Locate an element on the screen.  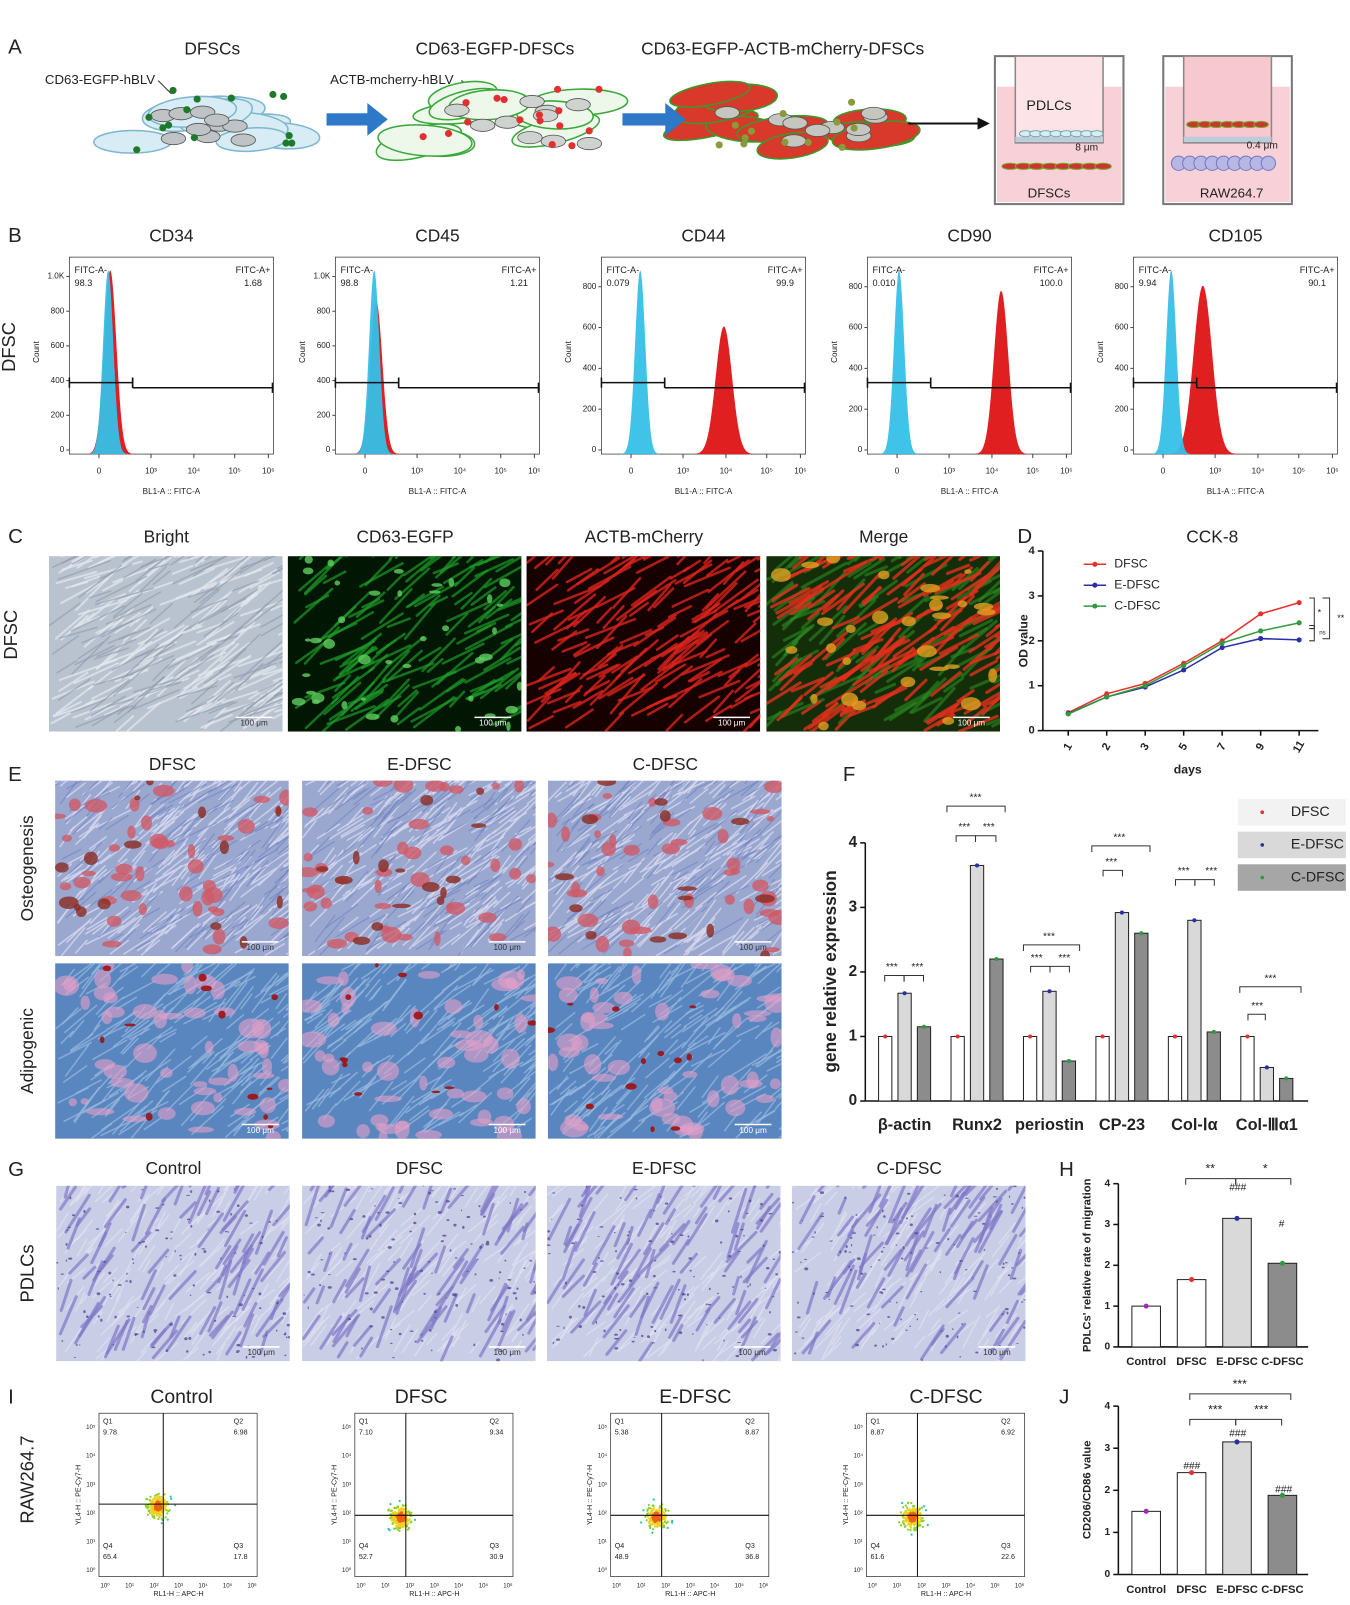
x-tick-label: 10⁶ is located at coordinates (1332, 471).